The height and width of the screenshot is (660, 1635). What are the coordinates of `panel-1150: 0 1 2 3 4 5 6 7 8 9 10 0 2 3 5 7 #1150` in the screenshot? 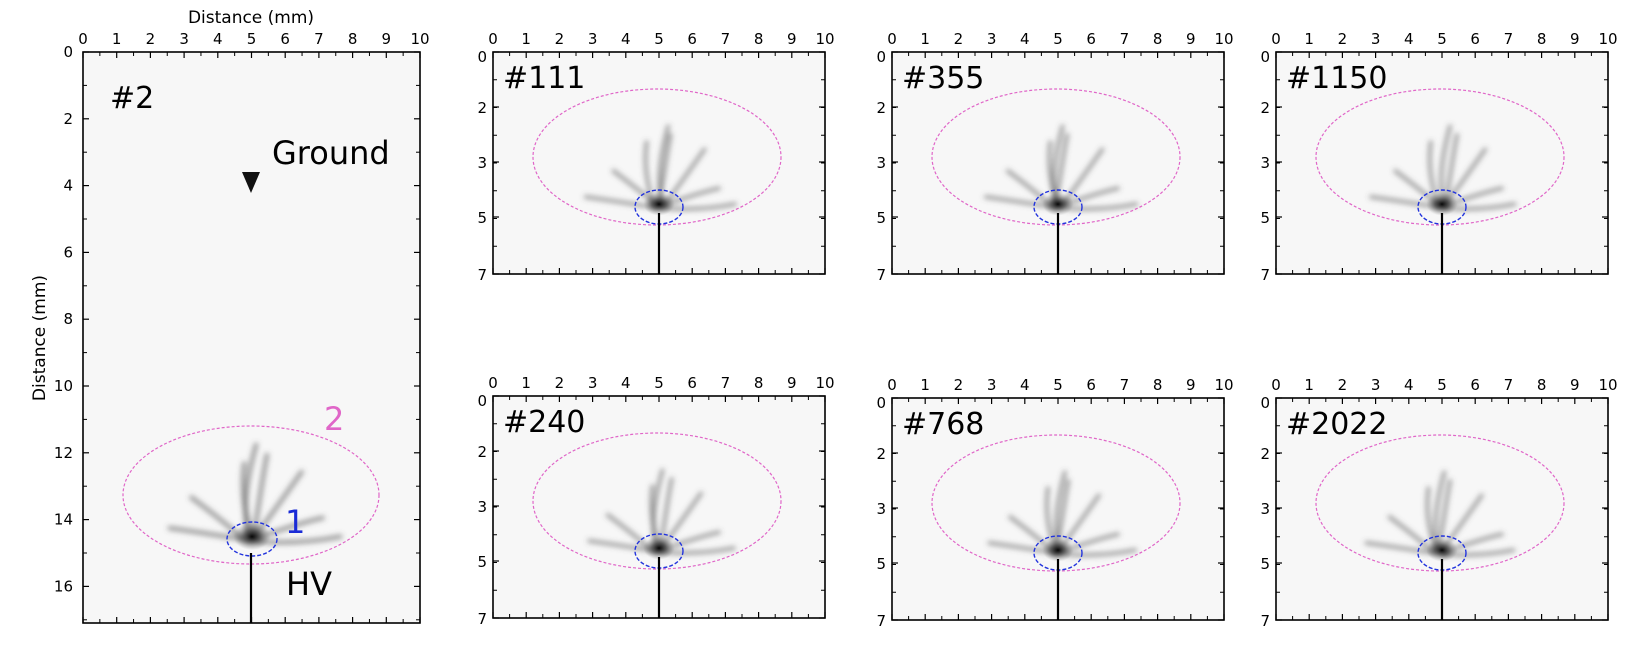 It's located at (1438, 157).